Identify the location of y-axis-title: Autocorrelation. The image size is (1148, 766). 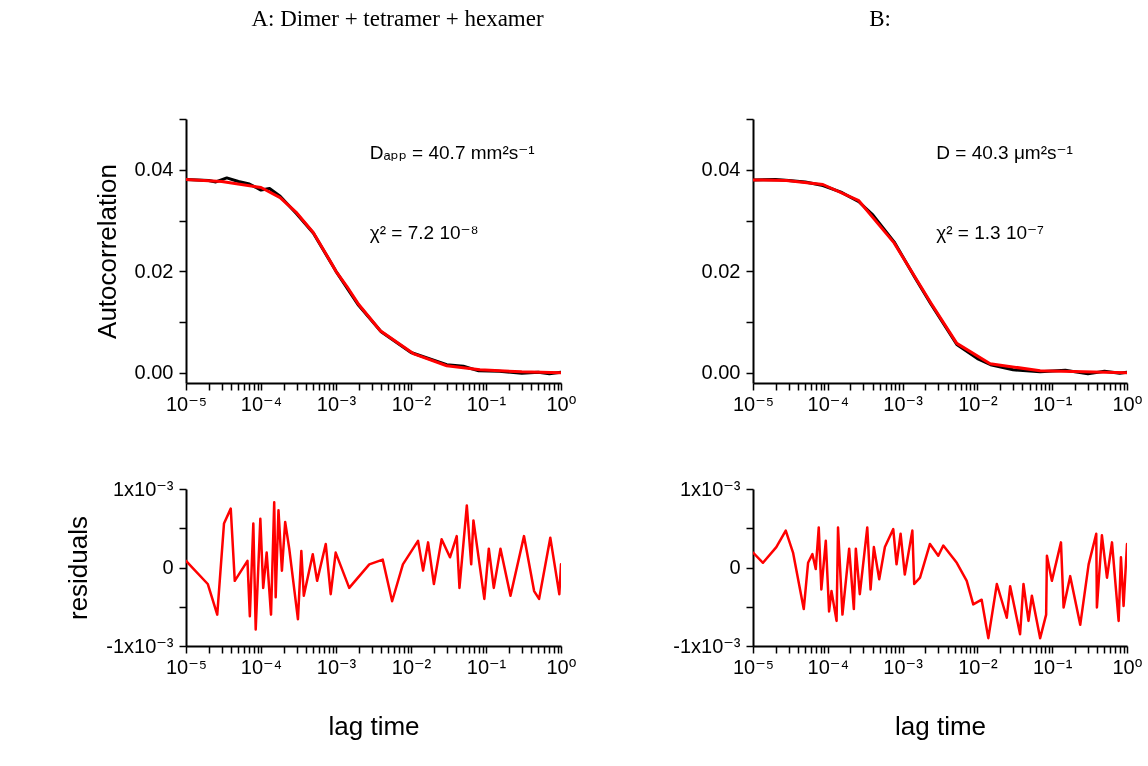
(106, 251).